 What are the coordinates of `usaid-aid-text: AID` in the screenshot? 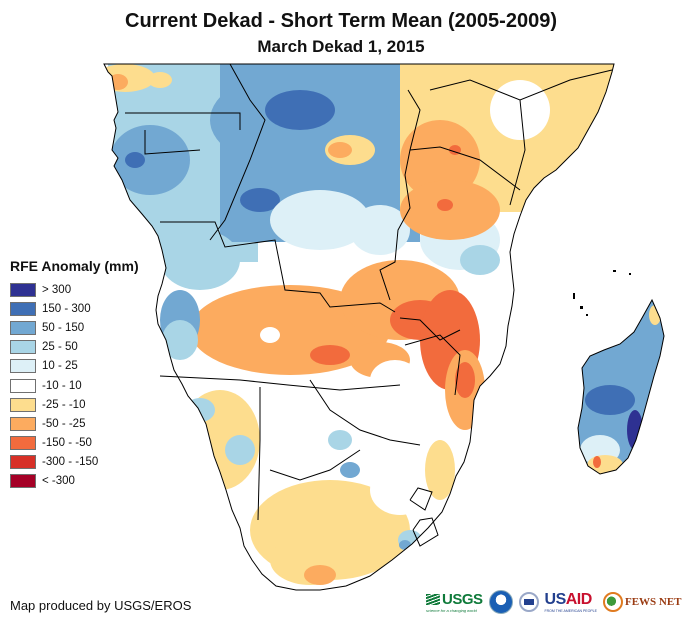 It's located at (579, 599).